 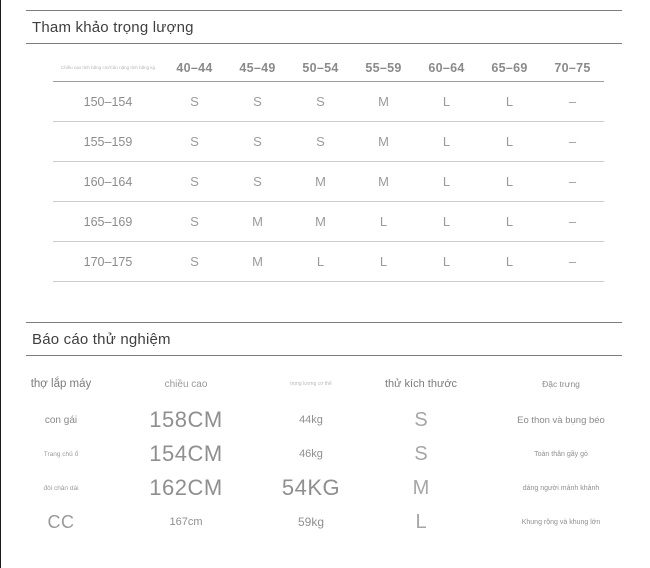 I want to click on size-table-row: 155–159 S S S M L L –, so click(x=328, y=142).